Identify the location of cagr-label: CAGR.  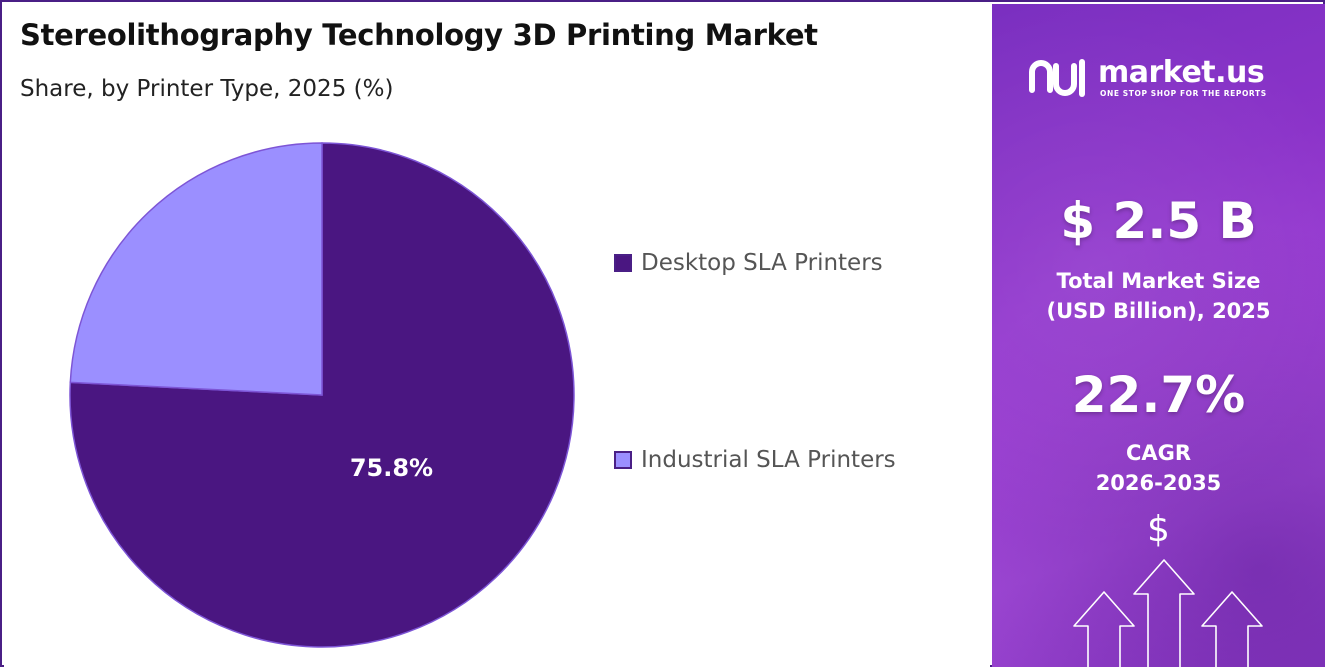
(1158, 453).